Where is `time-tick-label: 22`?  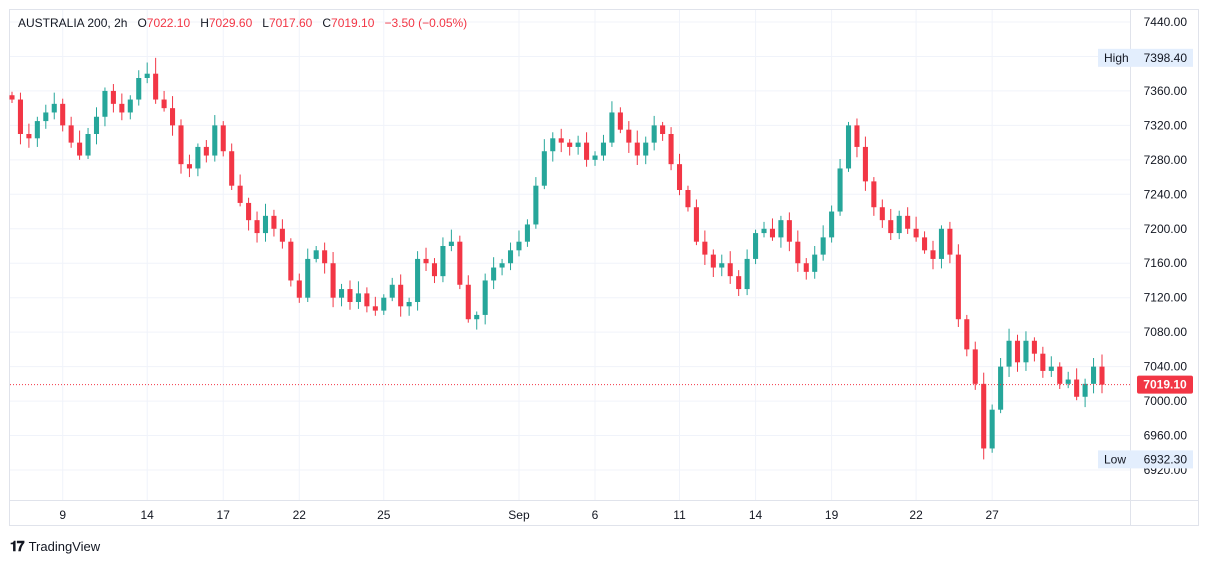
time-tick-label: 22 is located at coordinates (300, 515).